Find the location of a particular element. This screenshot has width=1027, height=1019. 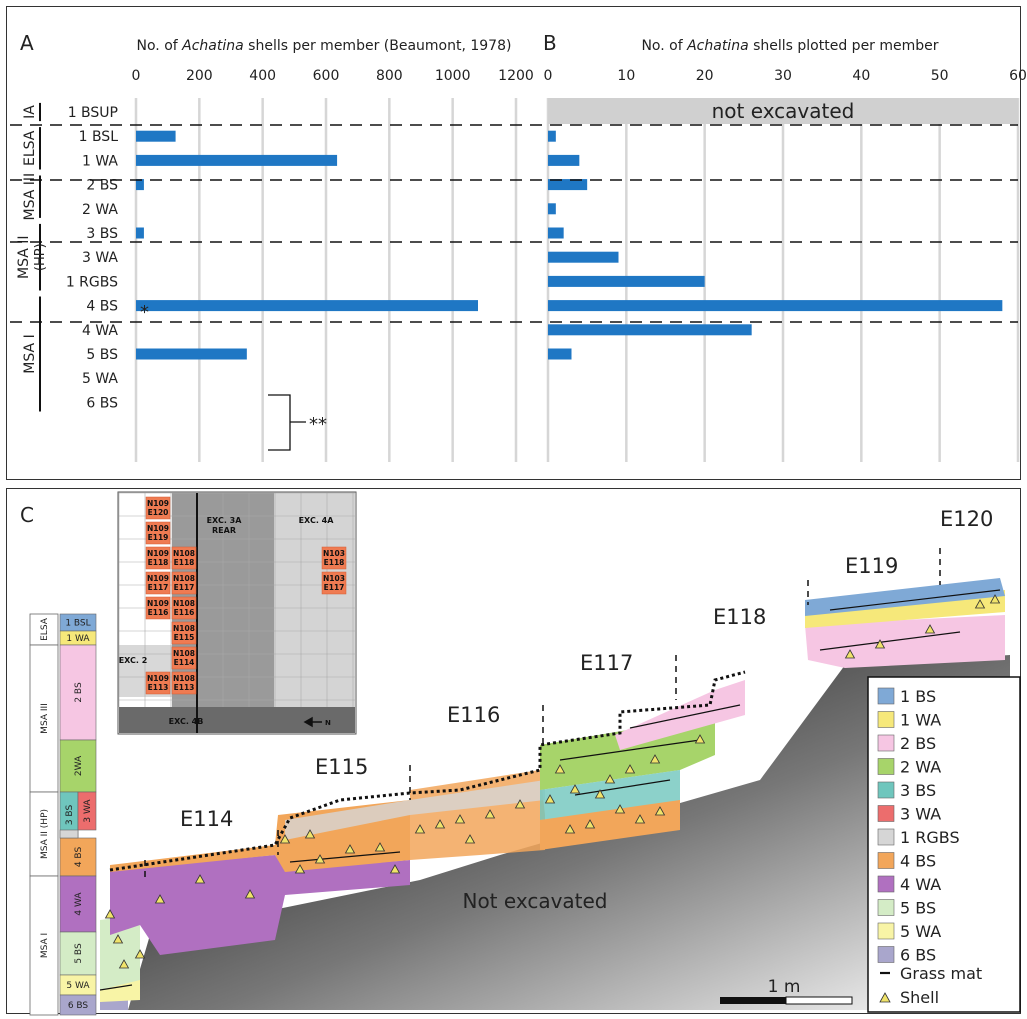

inset-cell-label: N103 E117 is located at coordinates (334, 583).